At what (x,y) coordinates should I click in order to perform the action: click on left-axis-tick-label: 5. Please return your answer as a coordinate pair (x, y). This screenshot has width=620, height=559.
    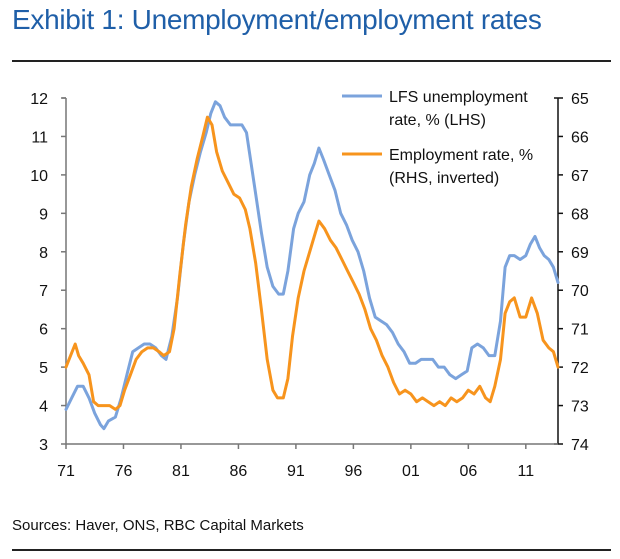
    Looking at the image, I should click on (43, 368).